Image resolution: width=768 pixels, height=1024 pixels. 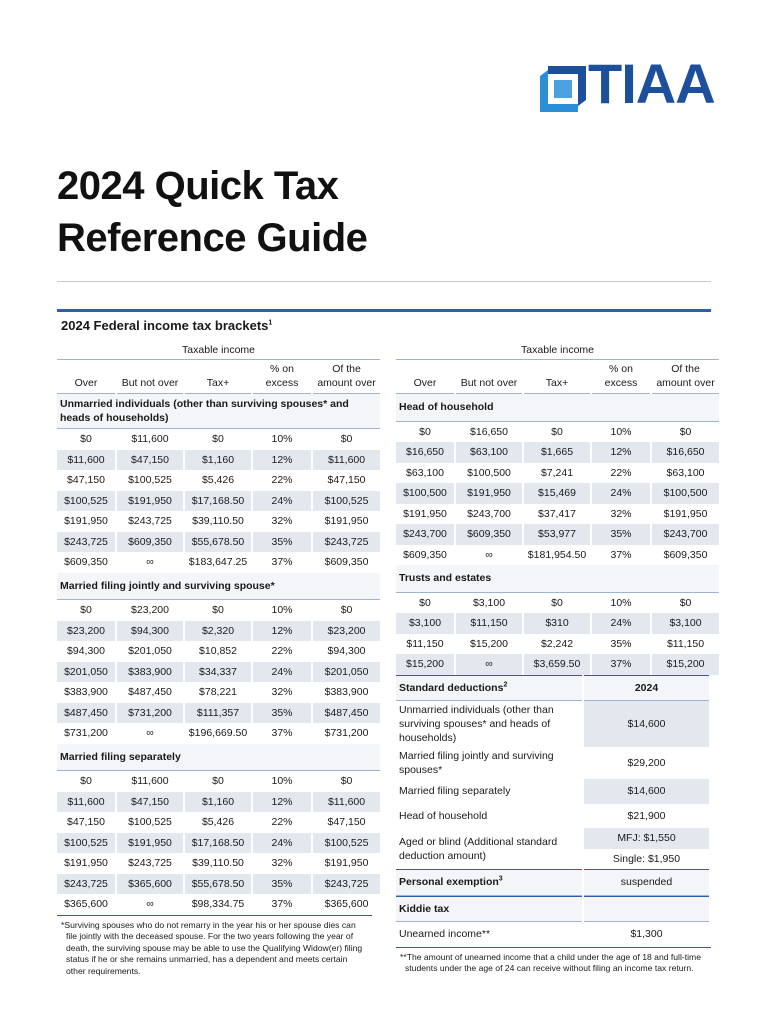 What do you see at coordinates (505, 685) in the screenshot?
I see `note-ref: 2` at bounding box center [505, 685].